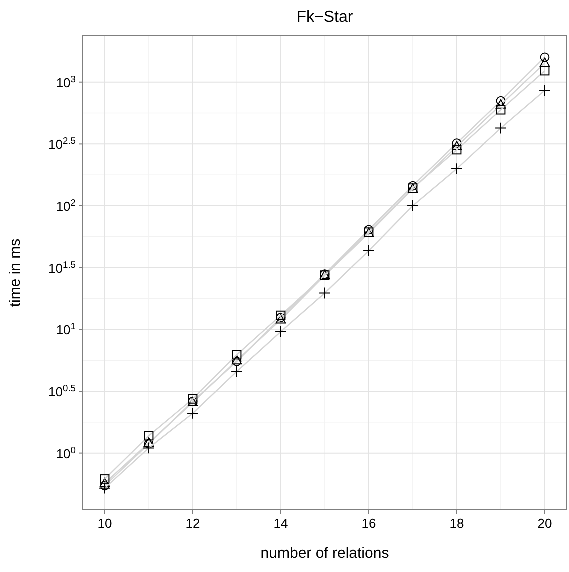  Describe the element at coordinates (369, 523) in the screenshot. I see `x-tick-label: 16` at that location.